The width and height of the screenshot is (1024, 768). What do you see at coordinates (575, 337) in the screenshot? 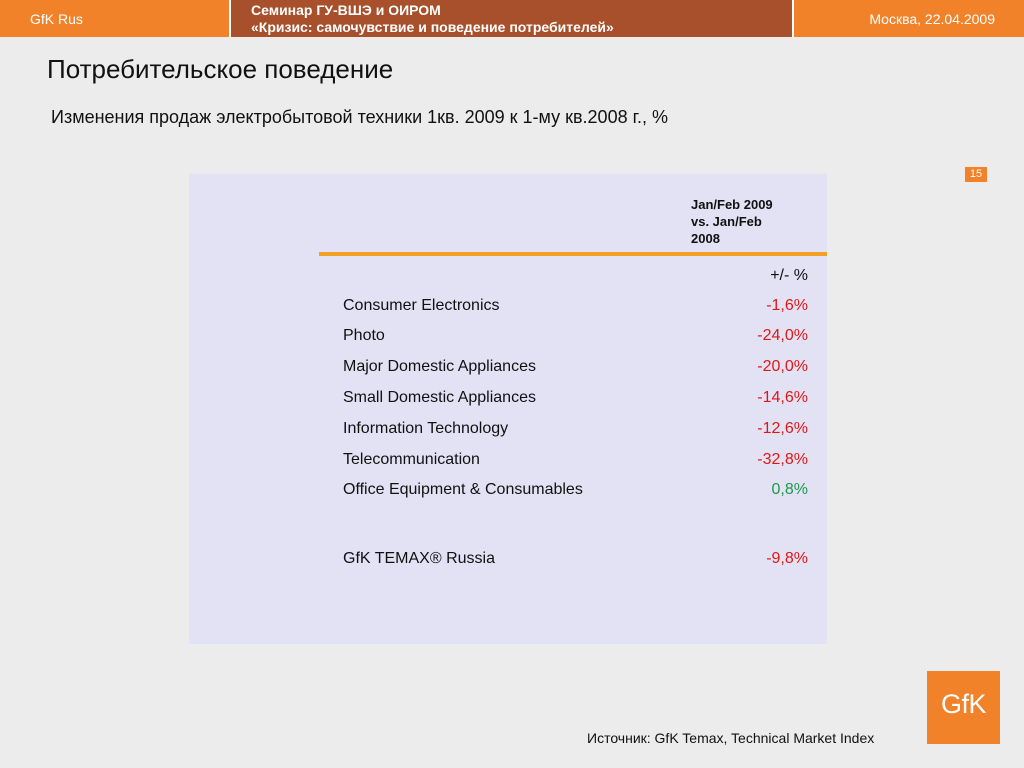
I see `table-row: Photo -24,0%` at bounding box center [575, 337].